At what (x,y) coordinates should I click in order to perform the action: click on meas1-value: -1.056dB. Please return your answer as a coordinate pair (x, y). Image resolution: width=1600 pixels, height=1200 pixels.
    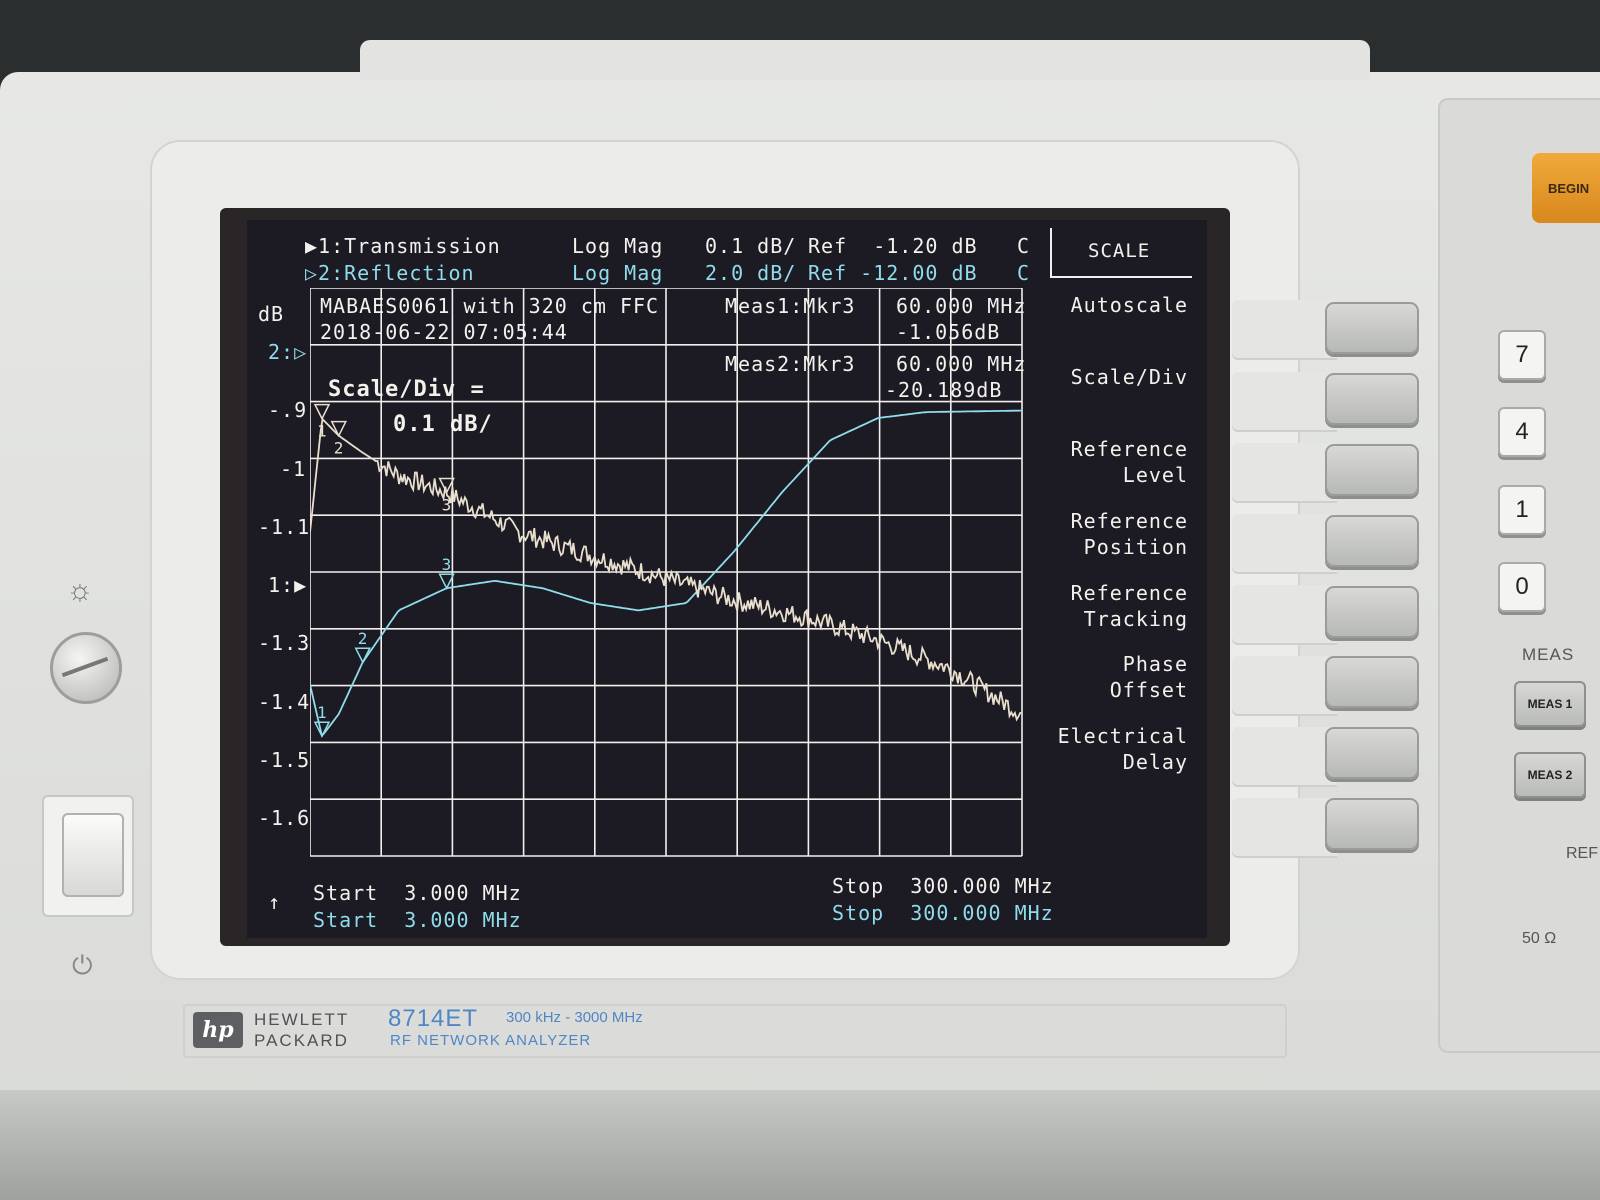
    Looking at the image, I should click on (948, 332).